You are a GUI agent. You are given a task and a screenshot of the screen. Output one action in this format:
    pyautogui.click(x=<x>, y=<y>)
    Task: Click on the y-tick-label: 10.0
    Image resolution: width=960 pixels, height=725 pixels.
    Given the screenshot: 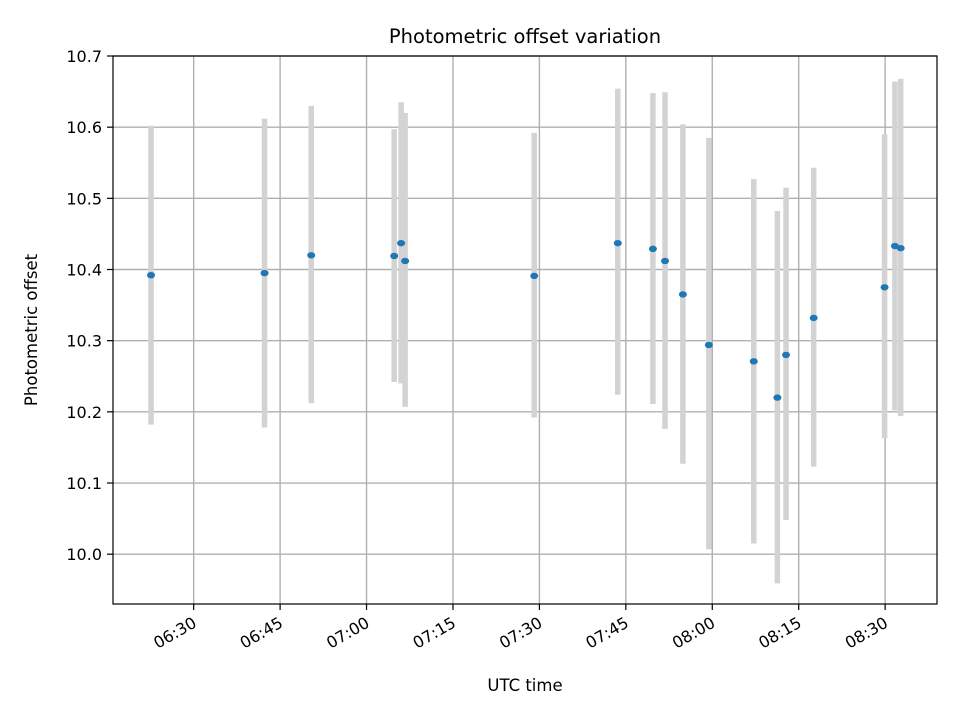 What is the action you would take?
    pyautogui.click(x=84, y=554)
    